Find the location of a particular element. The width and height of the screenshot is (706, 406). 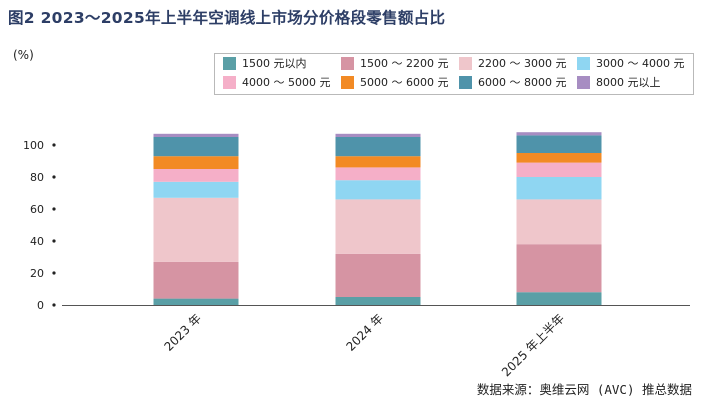

legend-item: 1500 ～ 2200 元 is located at coordinates (394, 63).